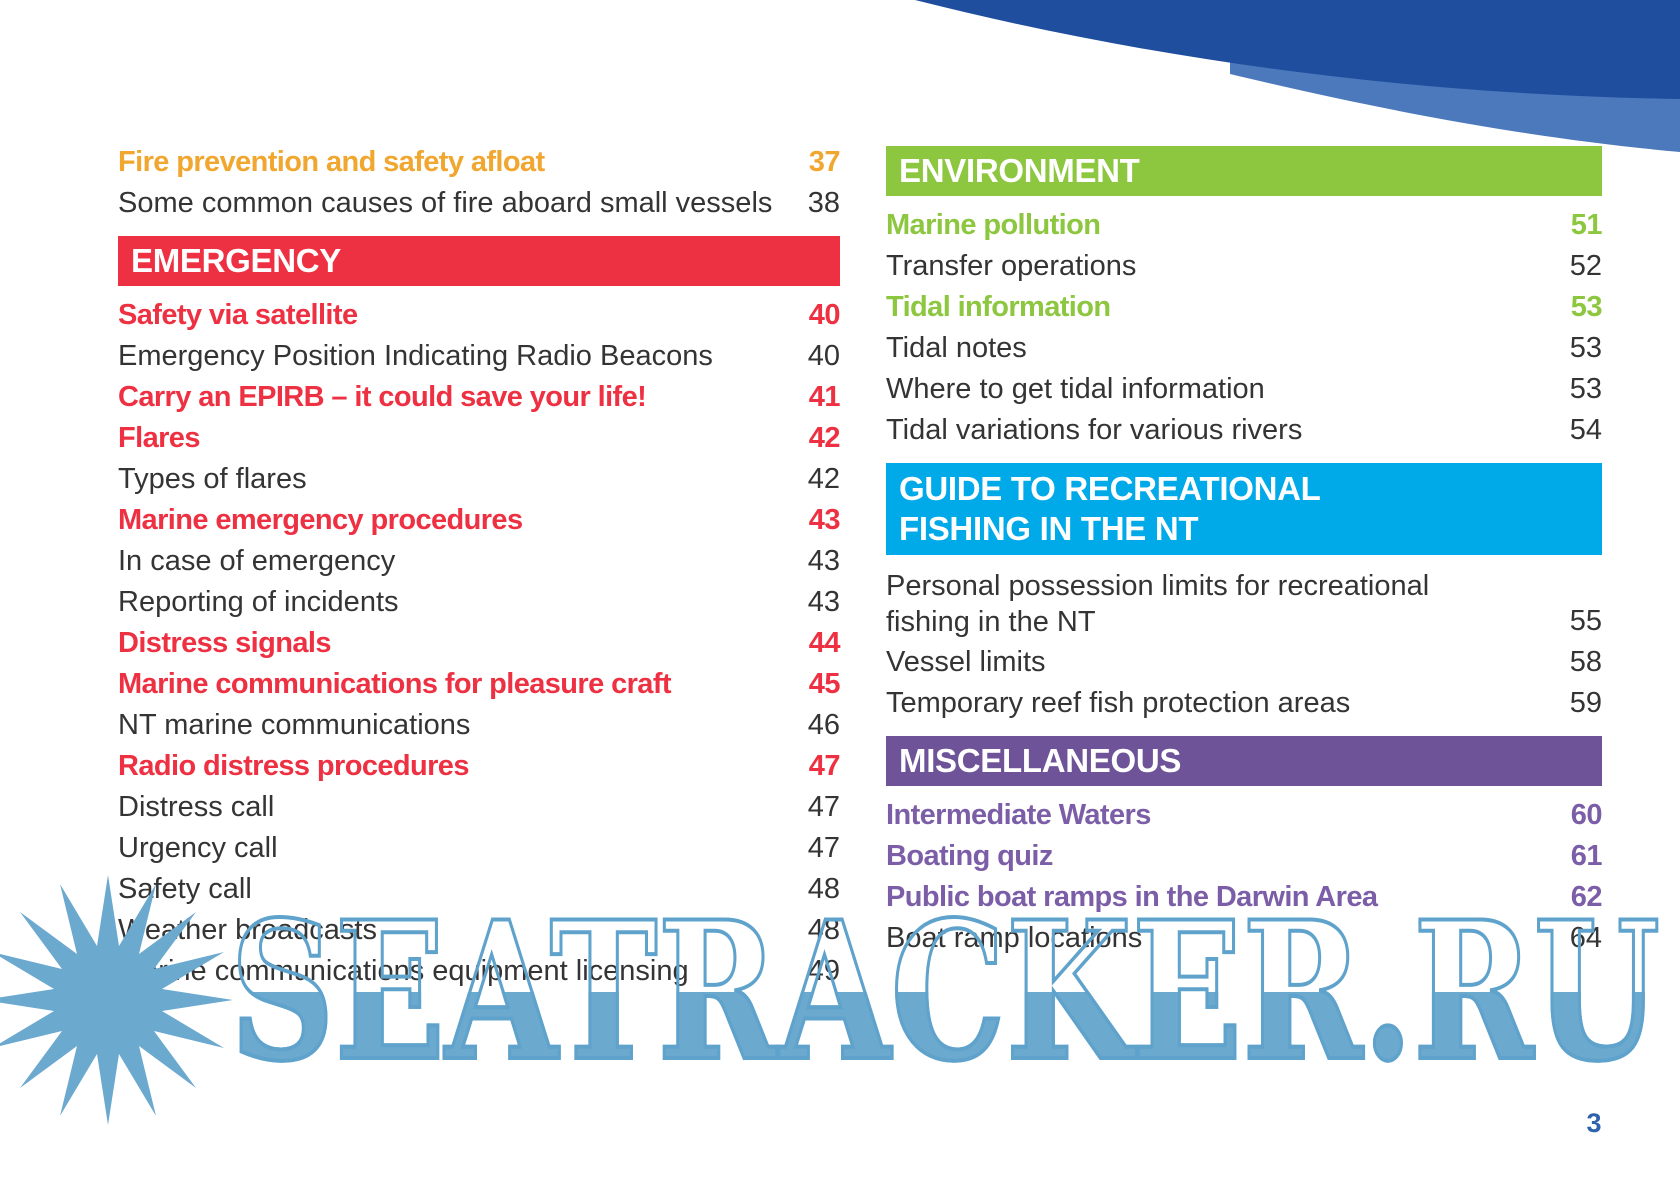 Image resolution: width=1680 pixels, height=1184 pixels. What do you see at coordinates (395, 684) in the screenshot?
I see `toc-entry-label: Marine communications for pleasure craft` at bounding box center [395, 684].